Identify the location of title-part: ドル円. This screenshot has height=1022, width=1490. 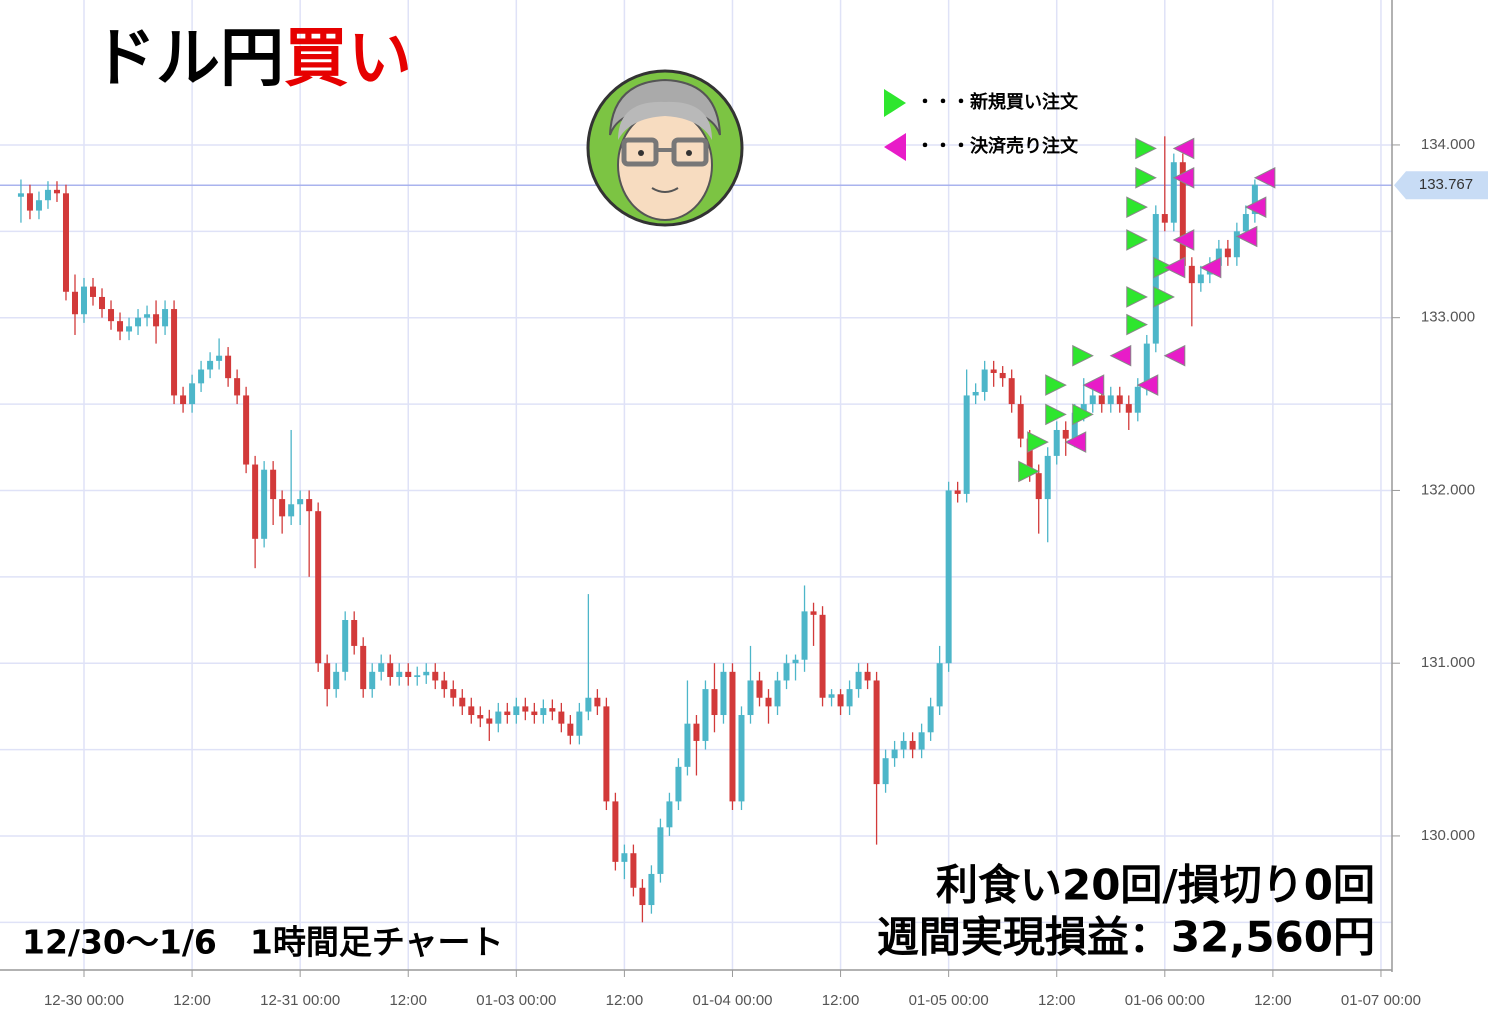
(188, 59).